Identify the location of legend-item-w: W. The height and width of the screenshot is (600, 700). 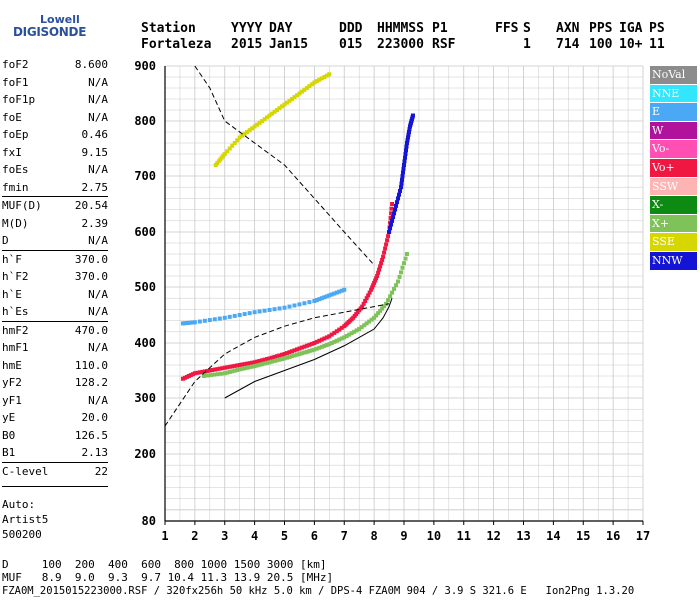
(673, 130).